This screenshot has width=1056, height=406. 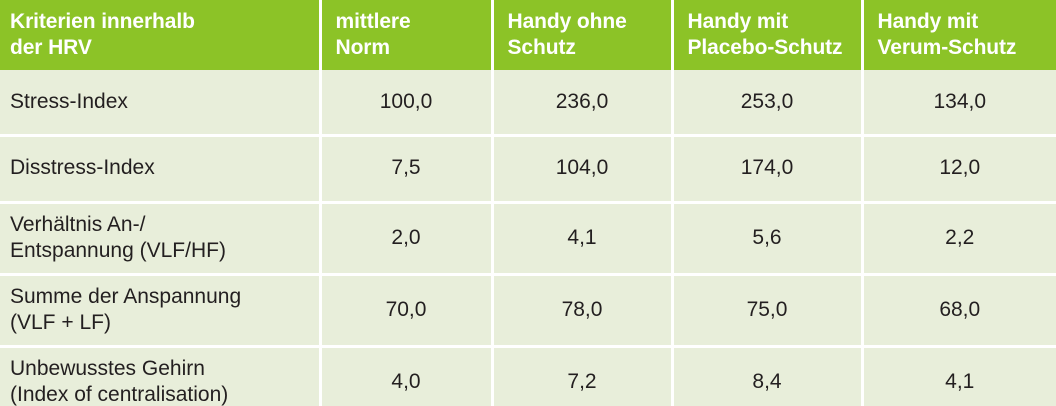 I want to click on column-header-placebo-line2: Placebo-Schutz, so click(x=765, y=47).